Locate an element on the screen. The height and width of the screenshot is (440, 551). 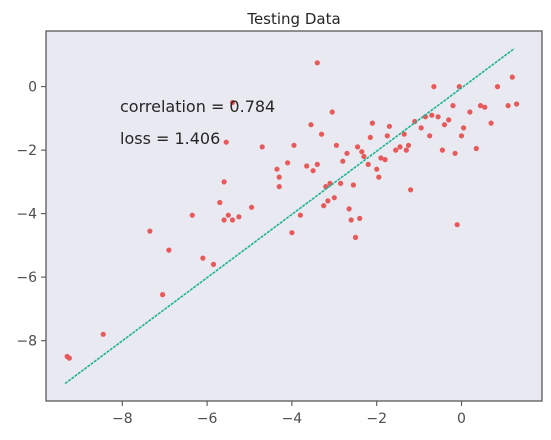
x-tick-label: −8 is located at coordinates (122, 419).